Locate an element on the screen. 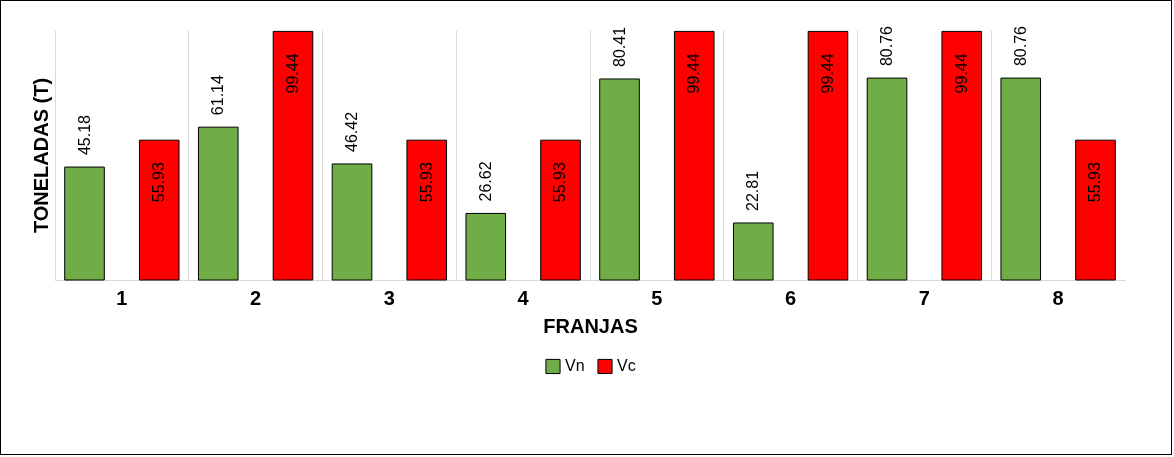 This screenshot has width=1174, height=457. legend-label: Vn is located at coordinates (575, 366).